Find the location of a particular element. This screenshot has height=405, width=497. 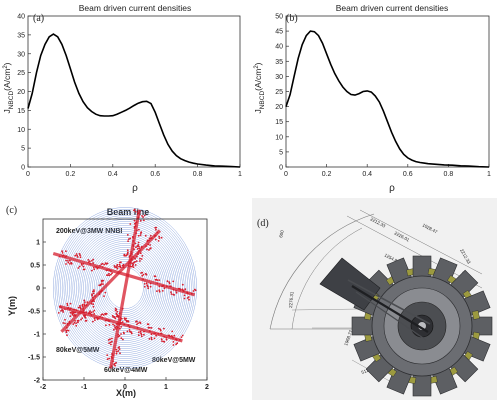

flux-surface-contour is located at coordinates (125, 288).